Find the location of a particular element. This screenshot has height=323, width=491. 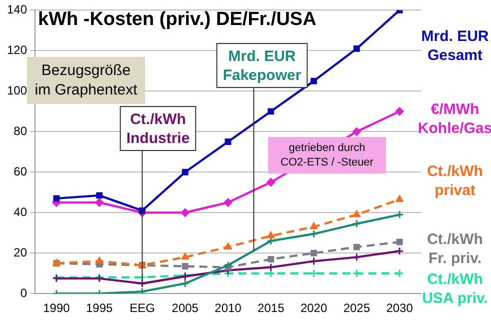

x-tick-label: 2010 is located at coordinates (228, 308).